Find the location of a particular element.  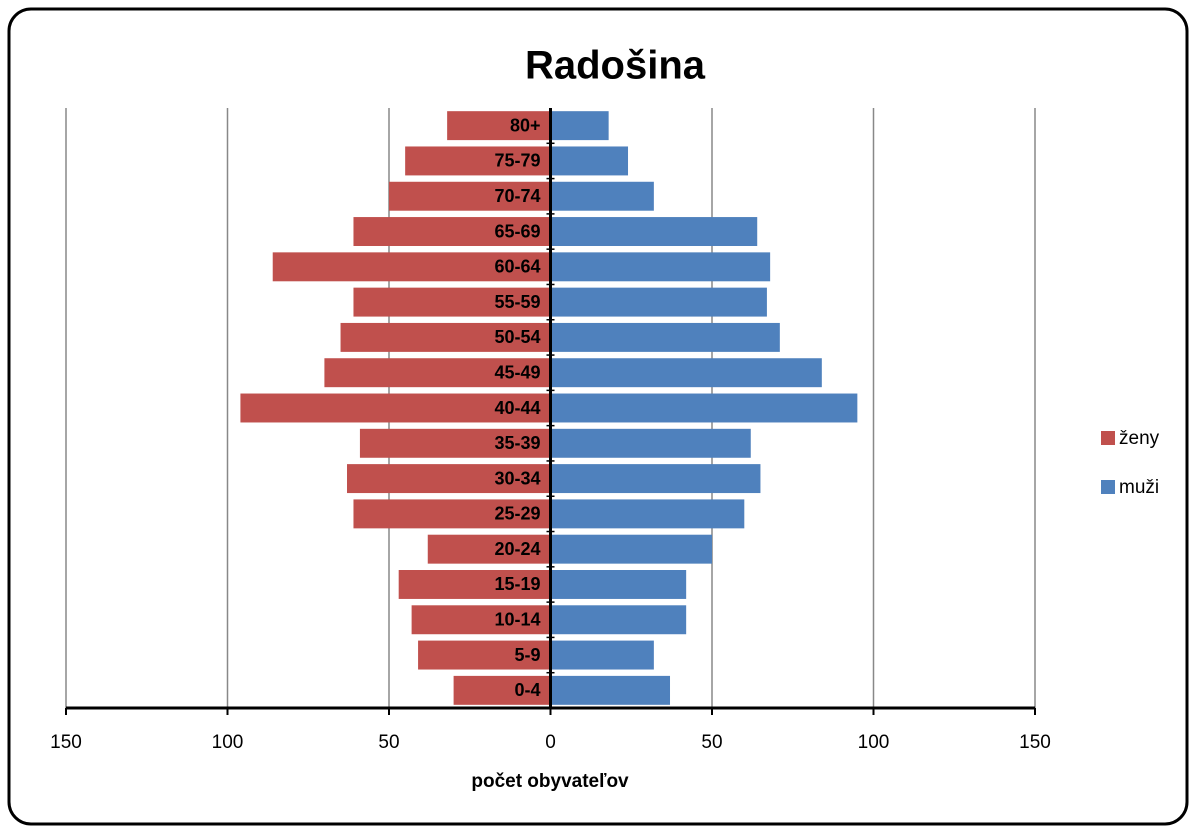

y-tick-label: 5-9 is located at coordinates (527, 655).